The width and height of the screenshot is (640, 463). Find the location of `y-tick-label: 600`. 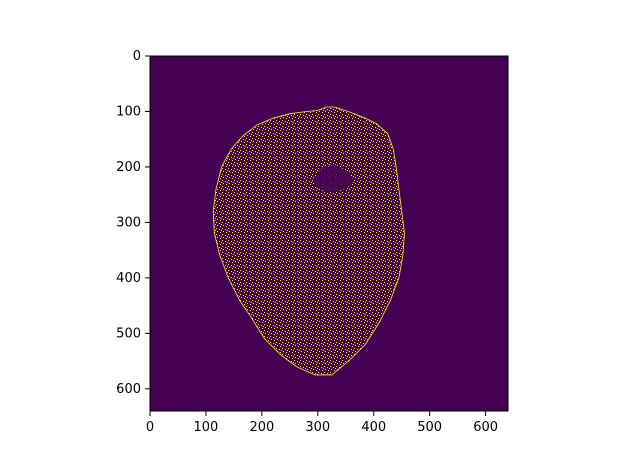

y-tick-label: 600 is located at coordinates (128, 389).